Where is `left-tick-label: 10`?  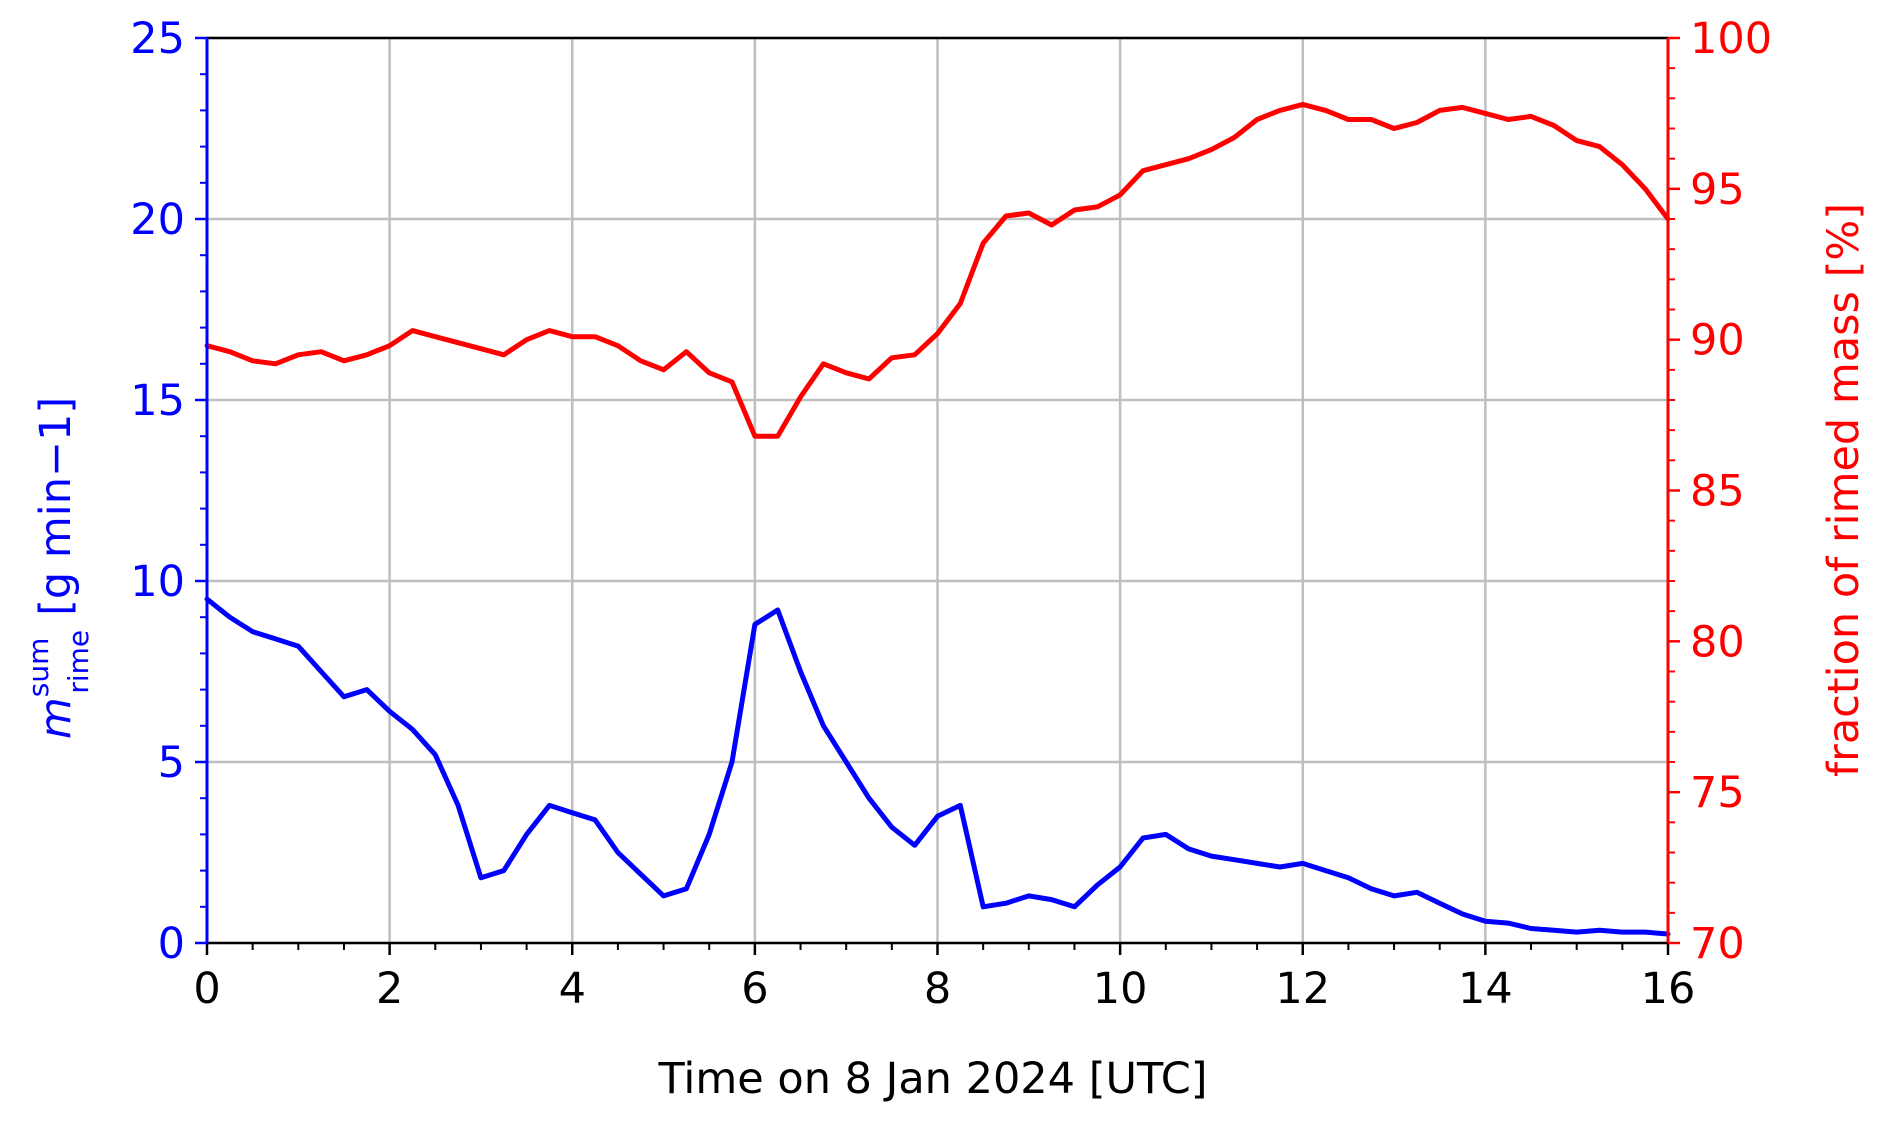 left-tick-label: 10 is located at coordinates (157, 582).